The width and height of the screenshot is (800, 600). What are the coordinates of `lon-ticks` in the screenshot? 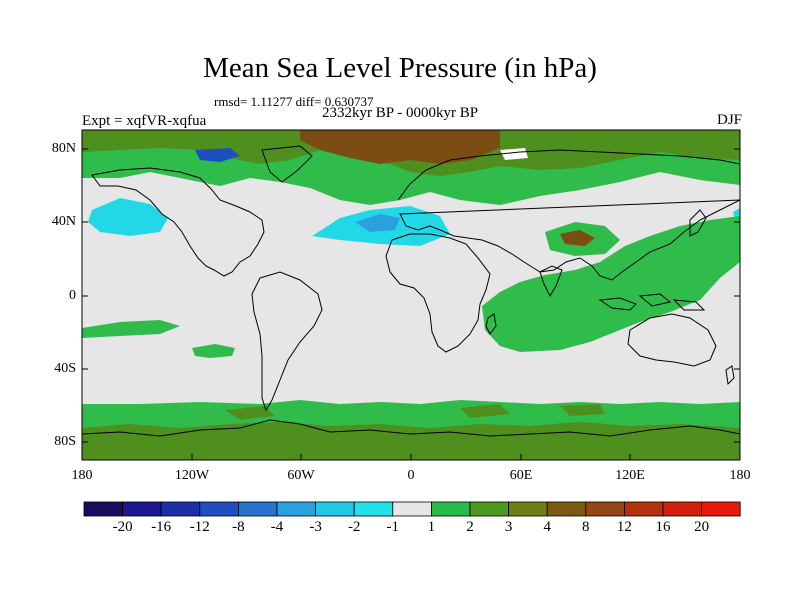 It's located at (411, 457).